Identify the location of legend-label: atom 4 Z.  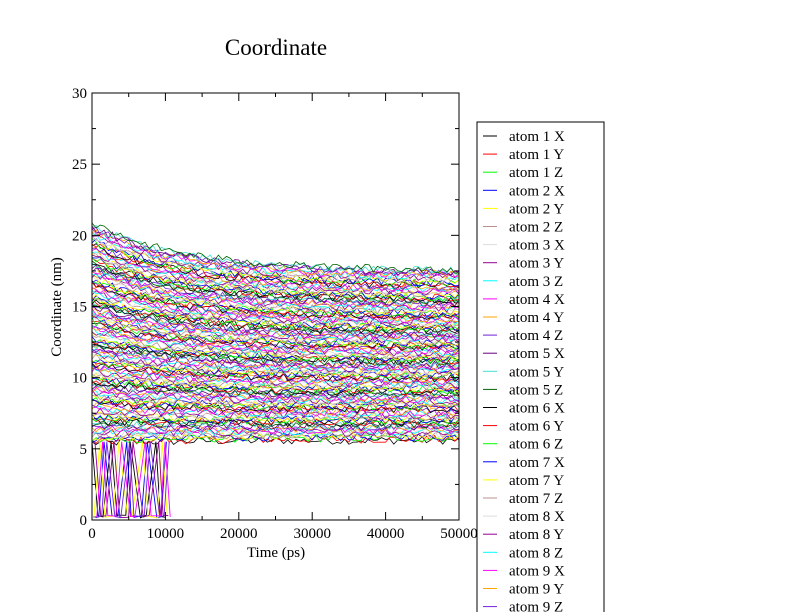
(536, 336).